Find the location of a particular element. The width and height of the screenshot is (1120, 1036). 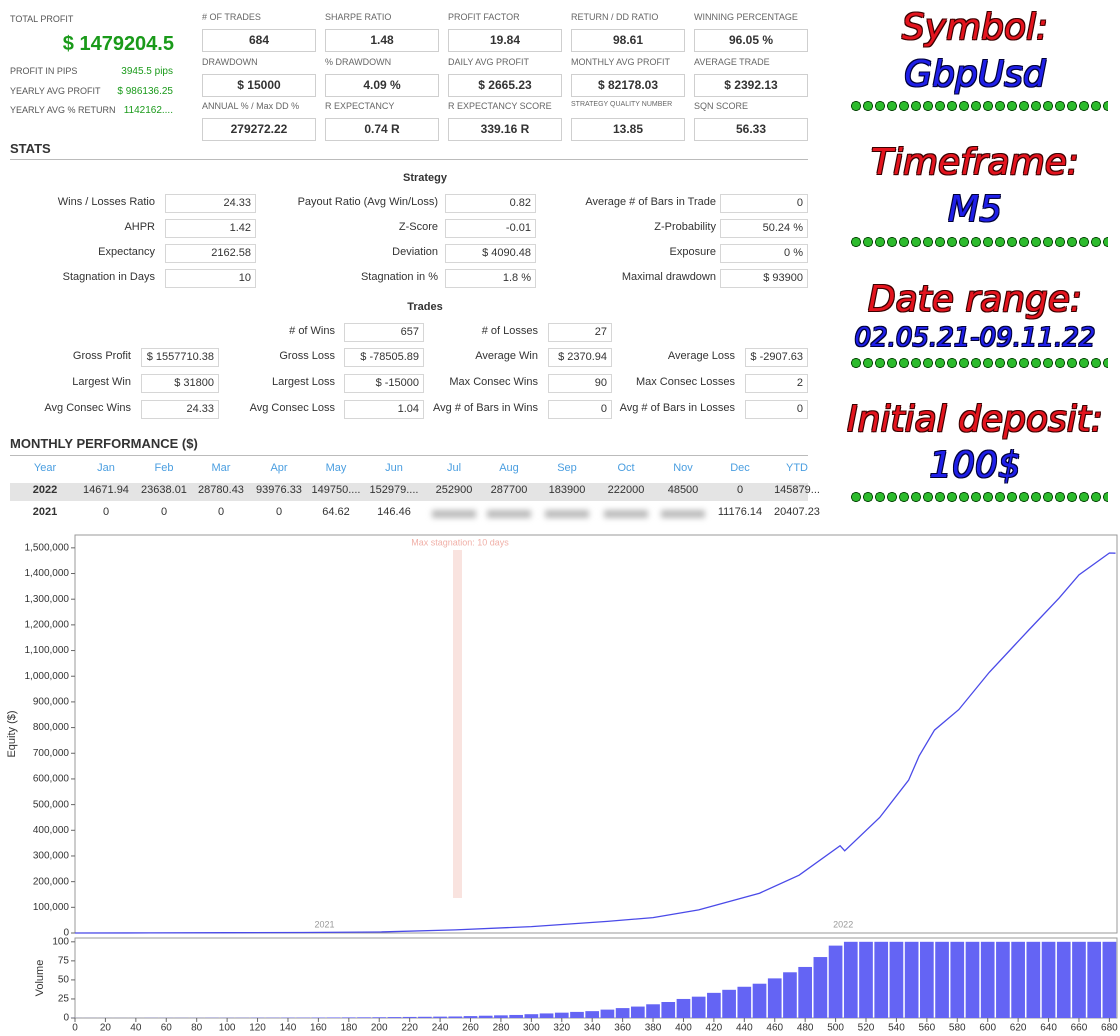

stat-label: Payout Ratio (Avg Win/Loss) is located at coordinates (367, 202).